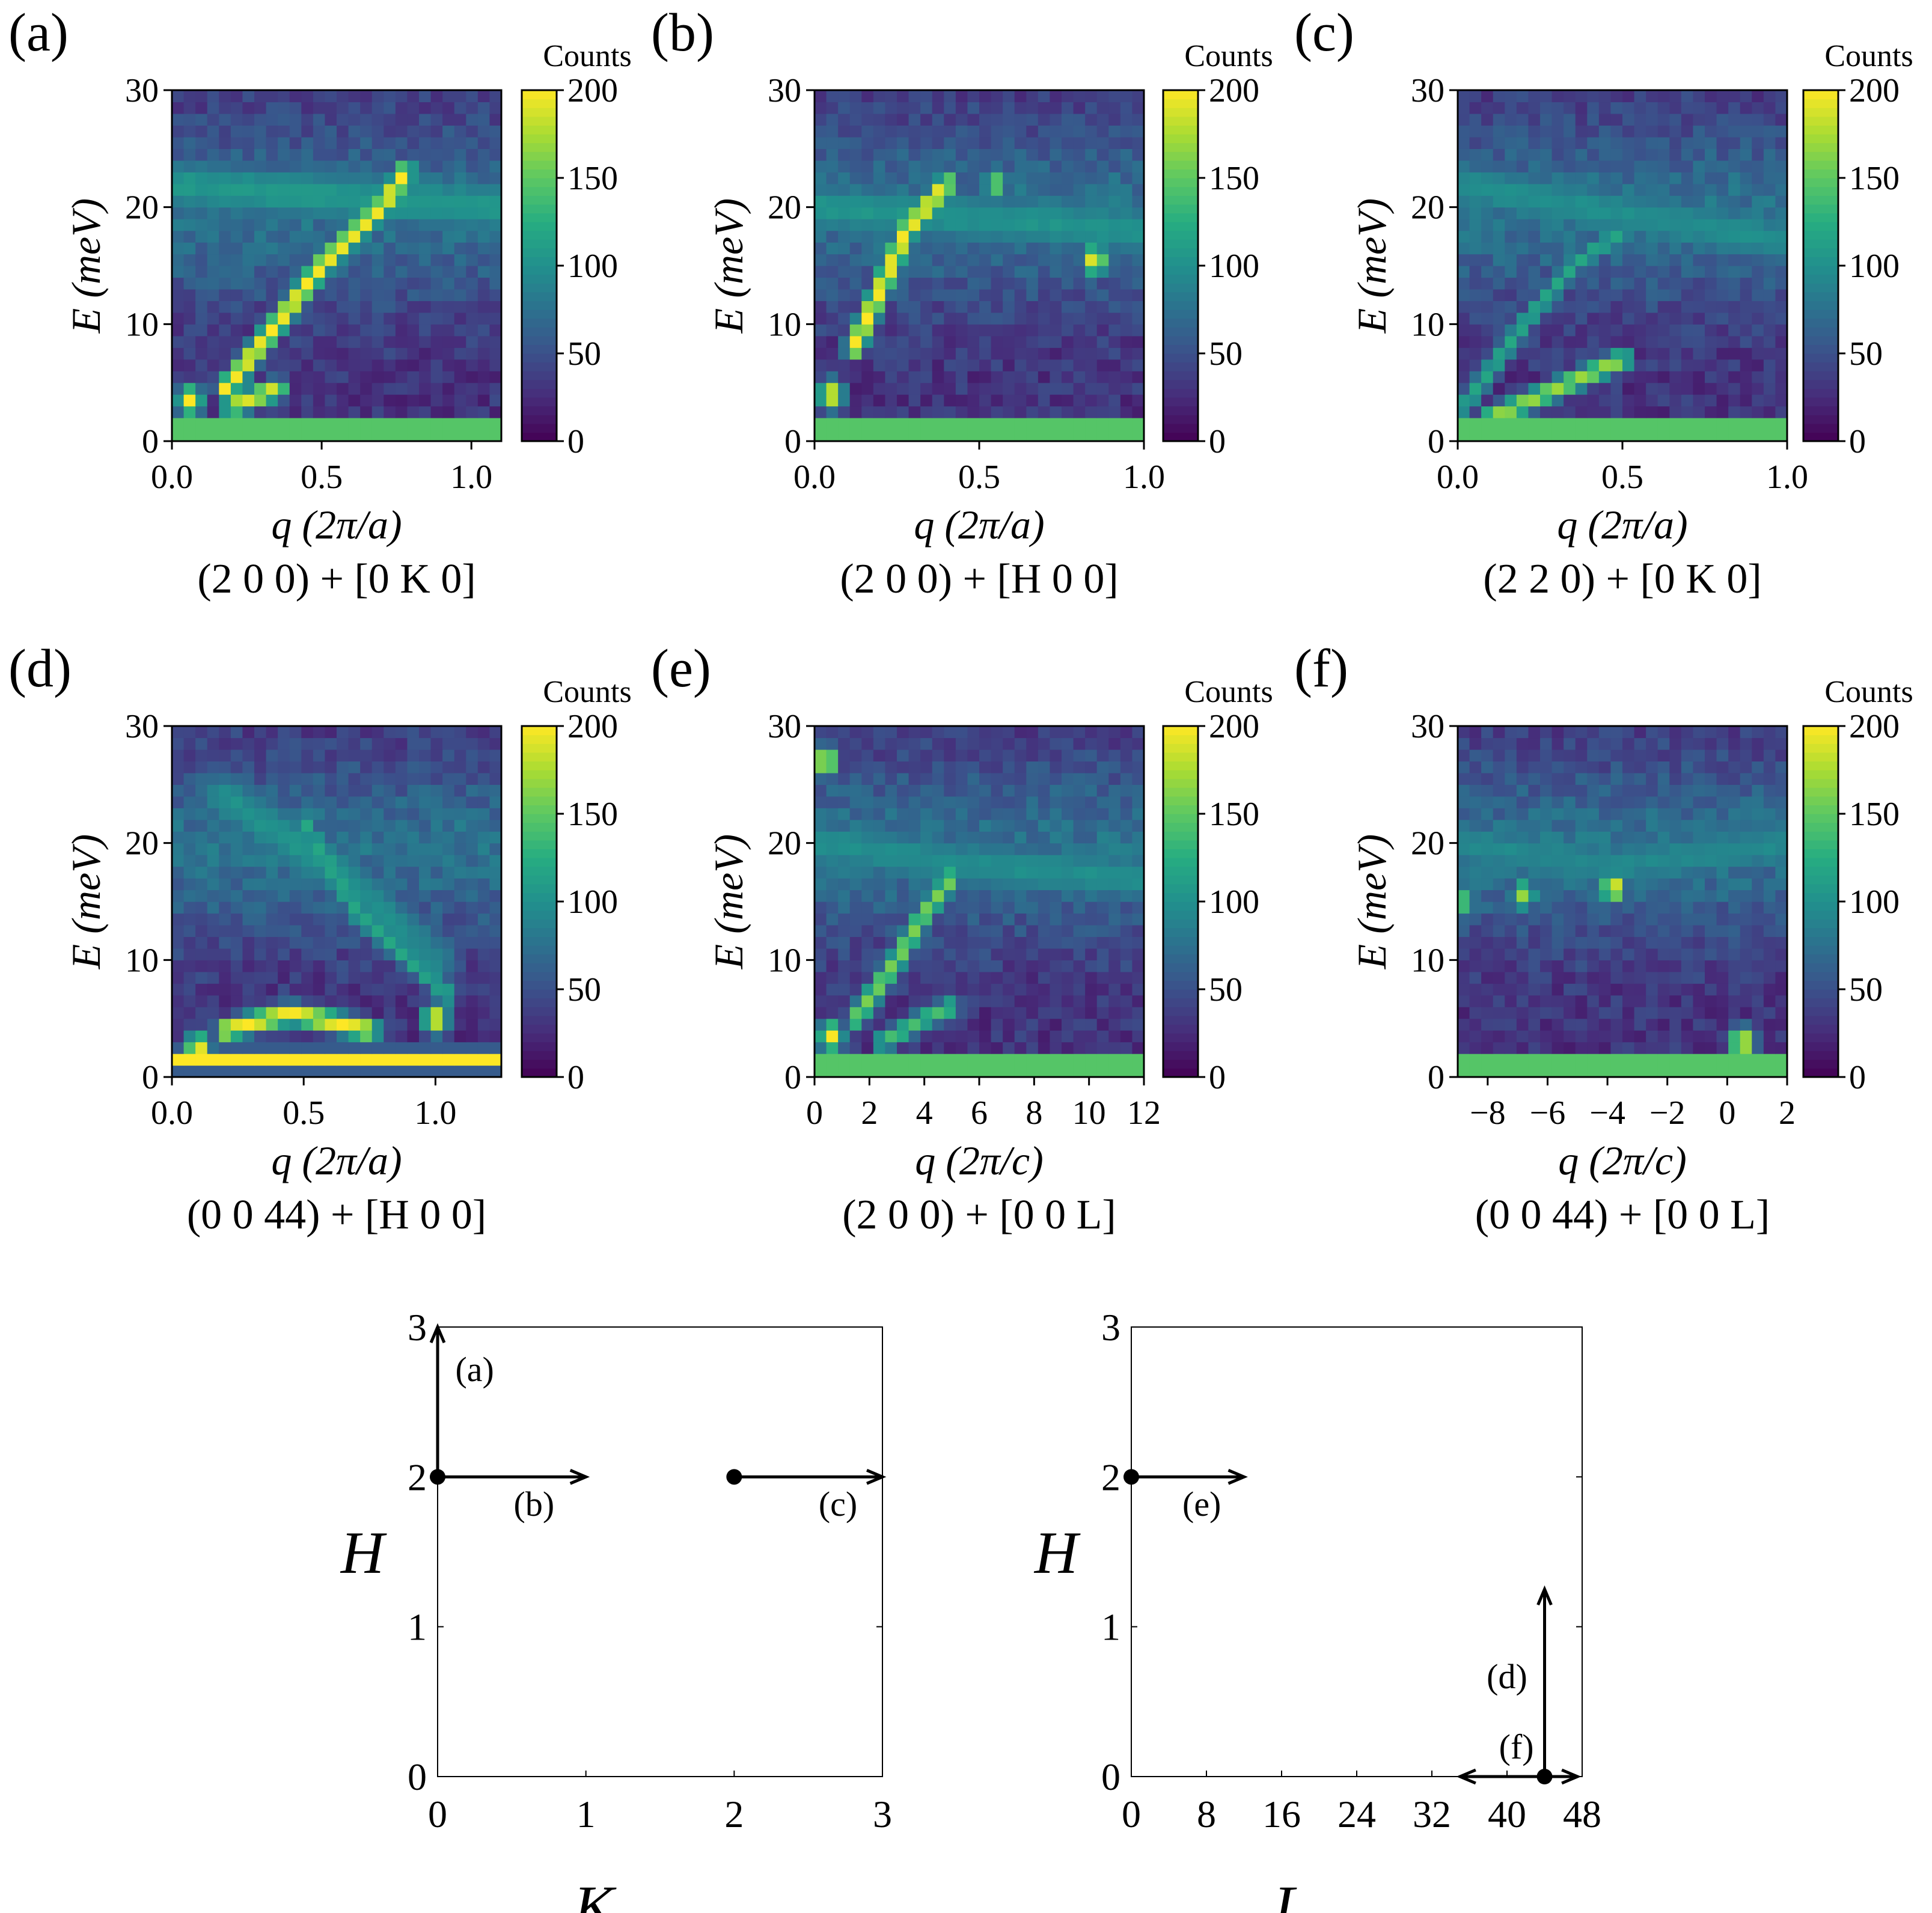  Describe the element at coordinates (1874, 90) in the screenshot. I see `colorbar-tick-label: 200` at that location.